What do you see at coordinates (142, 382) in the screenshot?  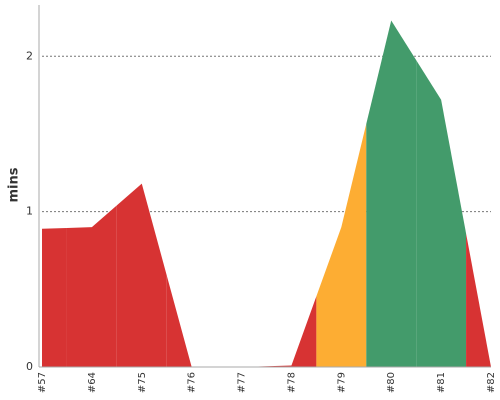 I see `x-tick-label: #75` at bounding box center [142, 382].